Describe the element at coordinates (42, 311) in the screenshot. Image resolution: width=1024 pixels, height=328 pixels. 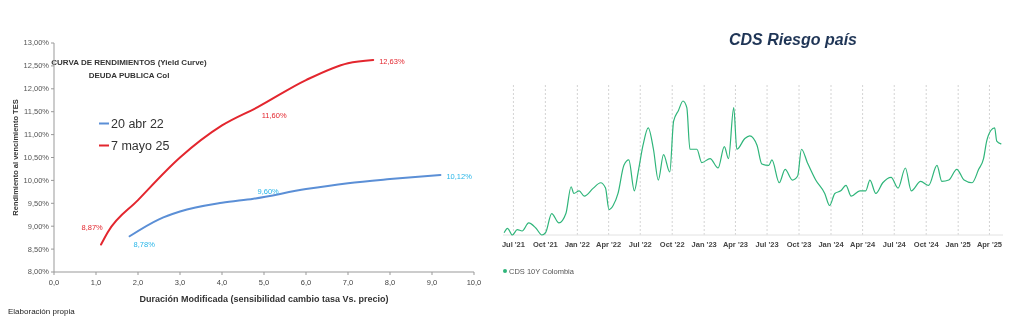
I see `text: Elaboración propia` at that location.